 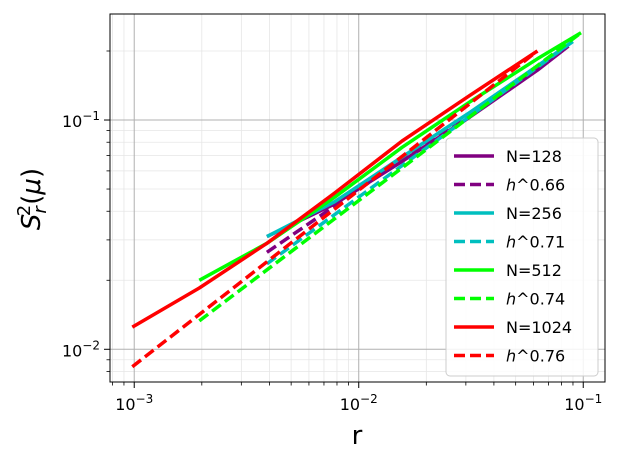 What do you see at coordinates (81, 349) in the screenshot?
I see `y-tick-label: 10⁻²` at bounding box center [81, 349].